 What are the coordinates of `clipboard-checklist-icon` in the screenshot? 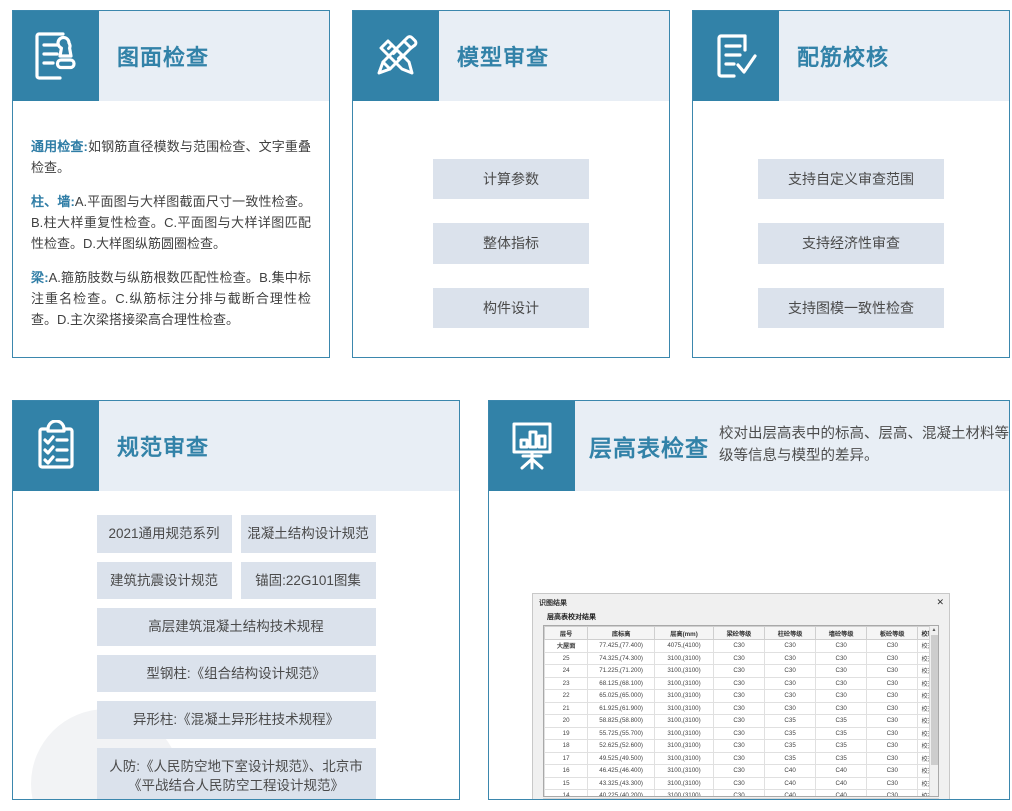 It's located at (56, 446).